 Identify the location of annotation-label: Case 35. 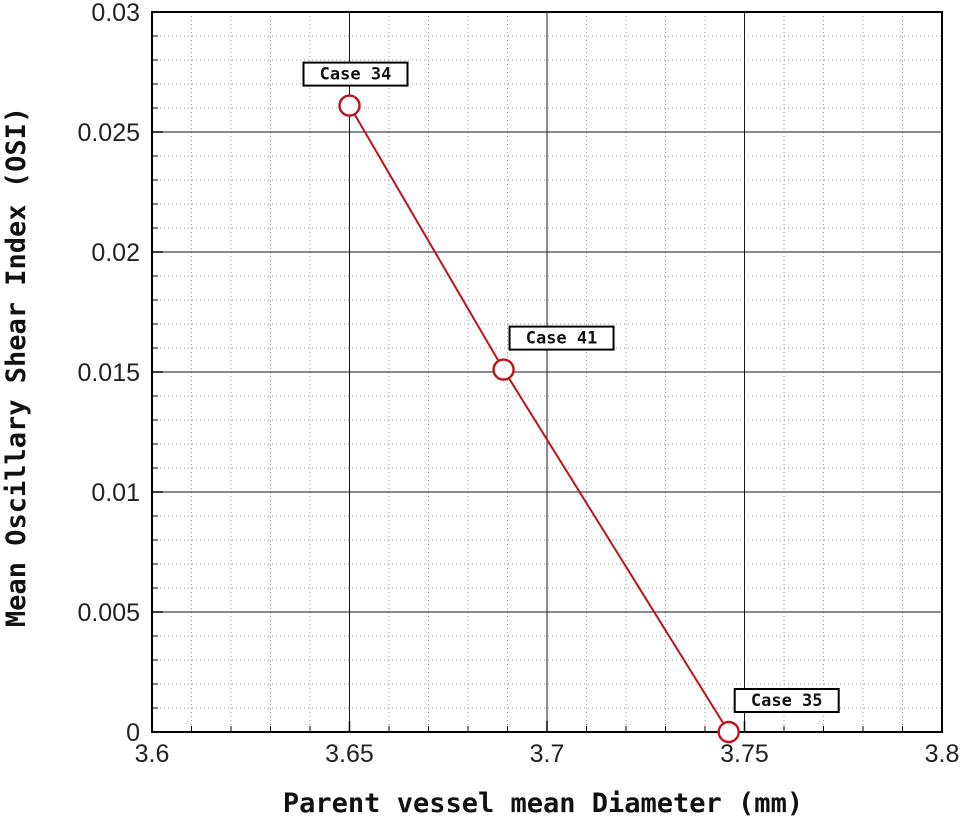
(787, 701).